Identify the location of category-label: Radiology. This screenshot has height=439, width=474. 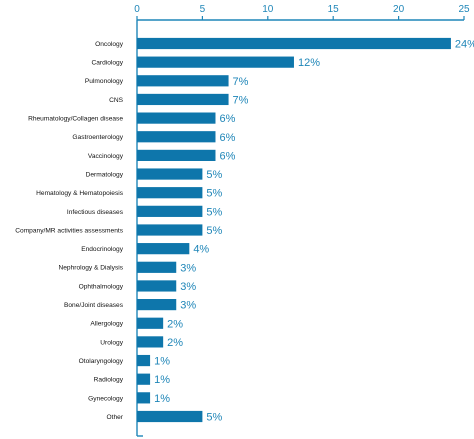
(109, 380).